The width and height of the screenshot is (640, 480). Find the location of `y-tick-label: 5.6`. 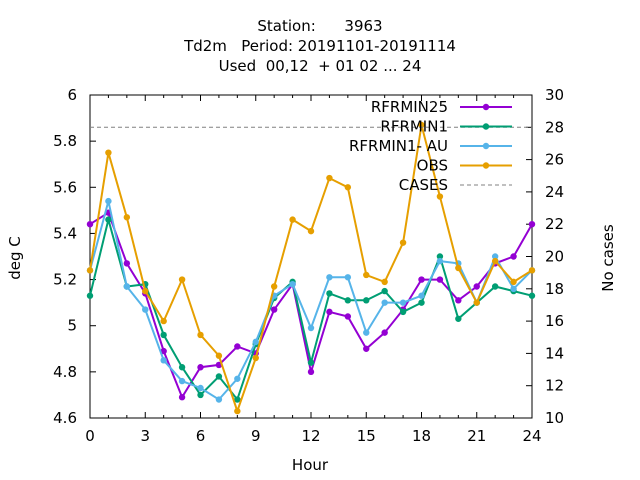

y-tick-label: 5.6 is located at coordinates (65, 187).